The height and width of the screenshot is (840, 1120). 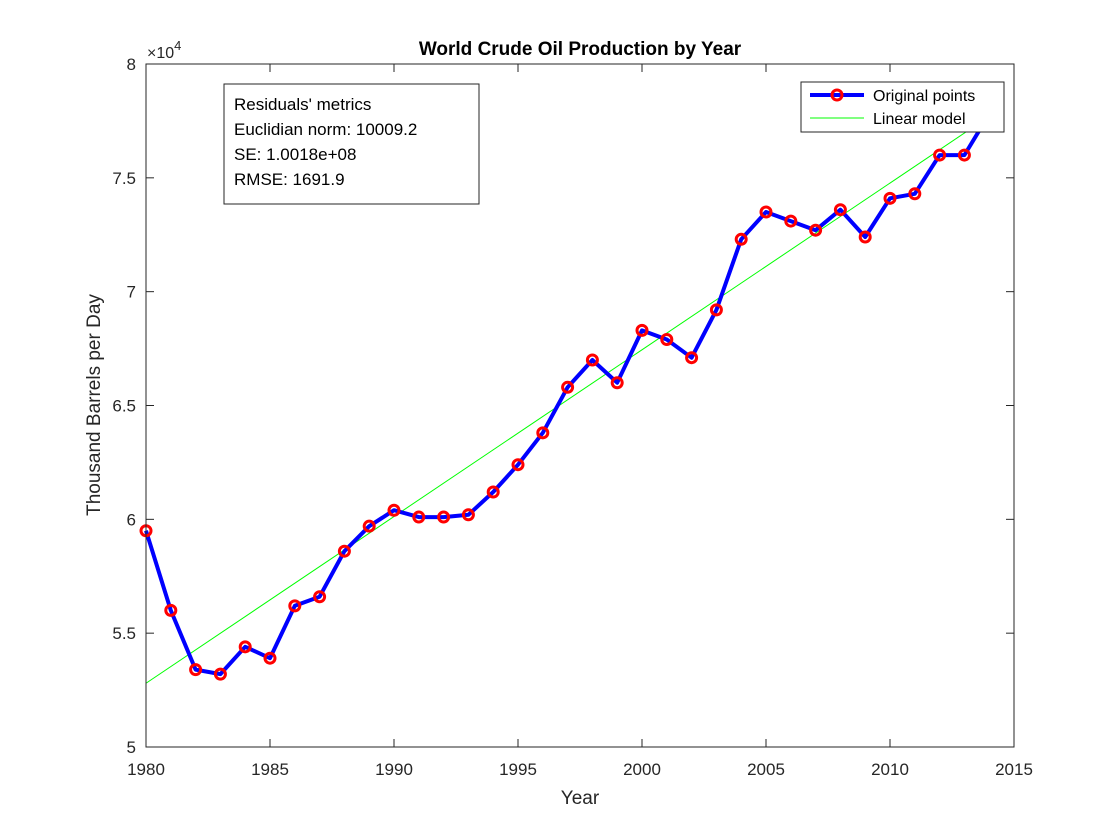 I want to click on y-axis-exponent-power: 4, so click(x=177, y=45).